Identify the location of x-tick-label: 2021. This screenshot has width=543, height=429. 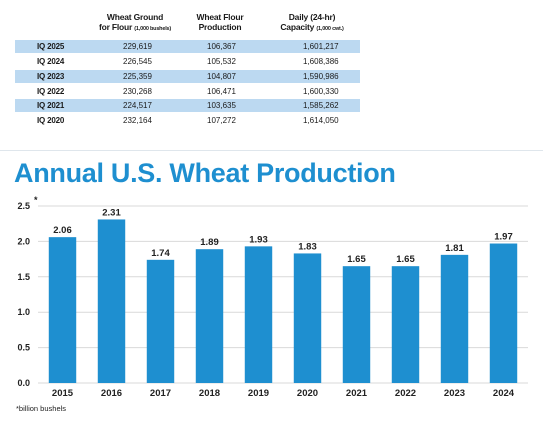
(357, 393).